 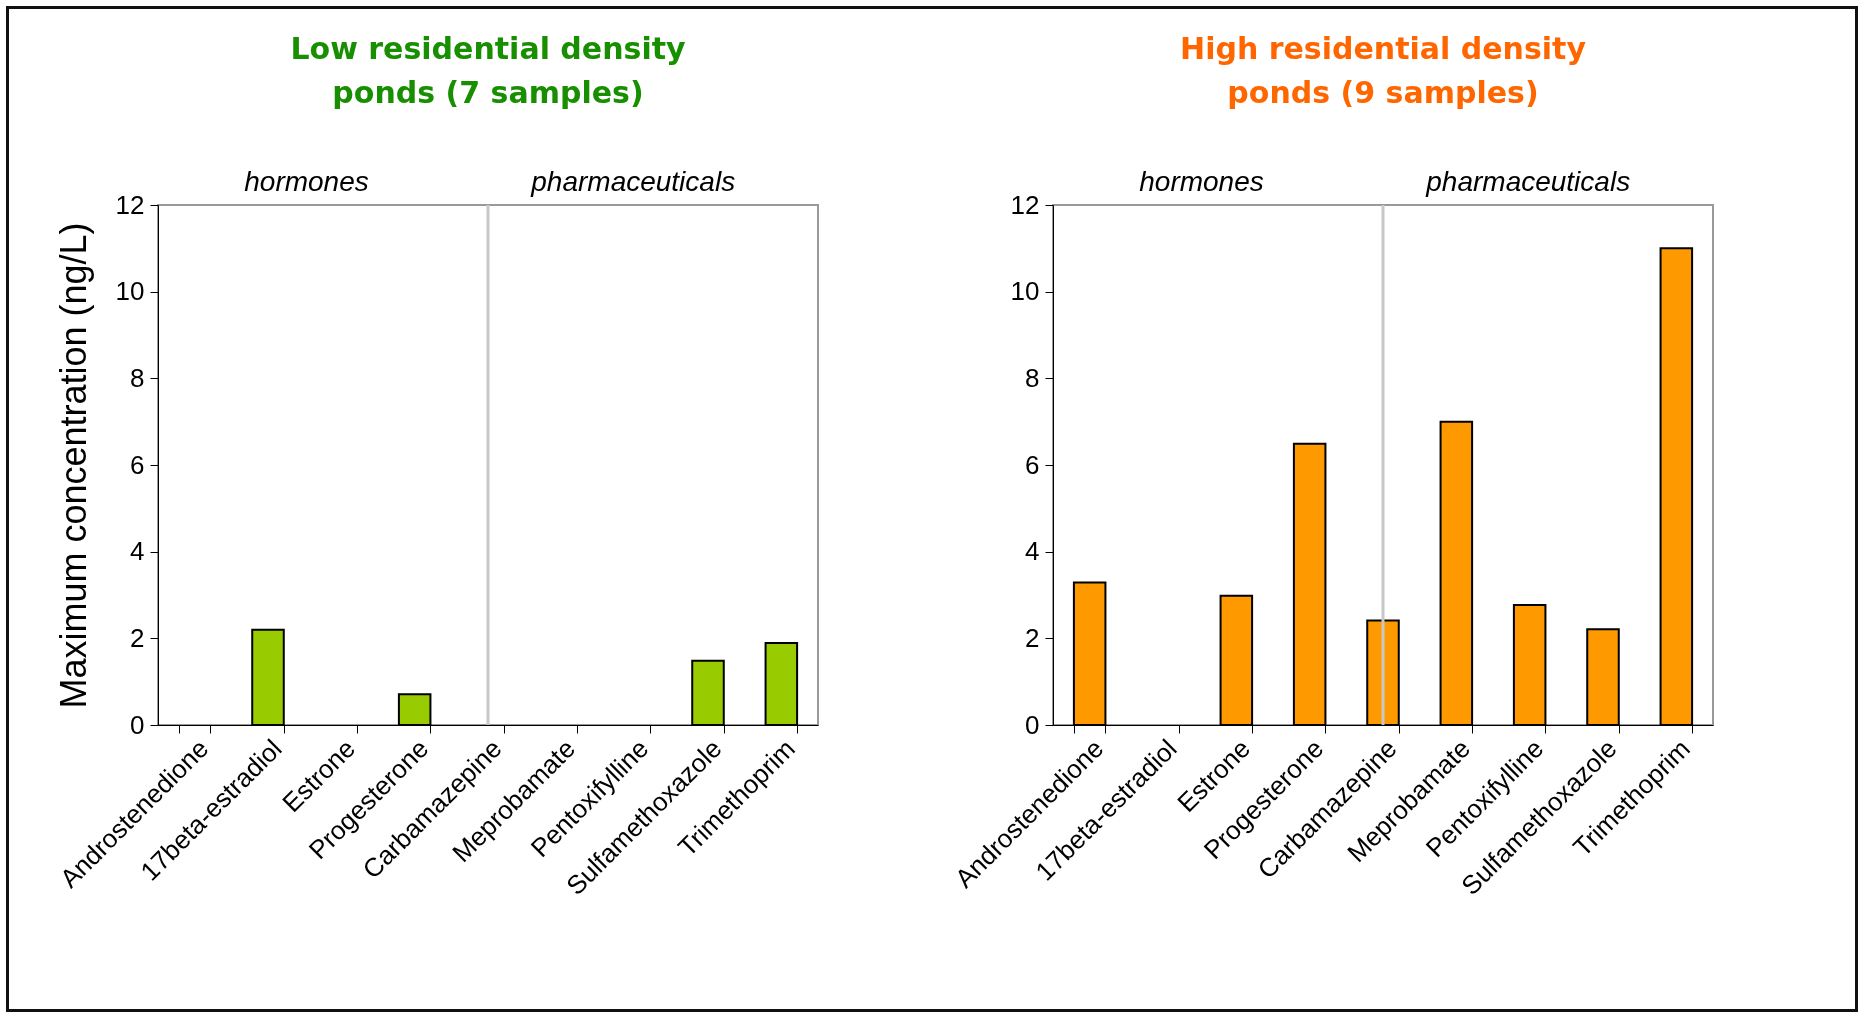 I want to click on chart-title: High residential density ponds (9 samples), so click(x=1383, y=70).